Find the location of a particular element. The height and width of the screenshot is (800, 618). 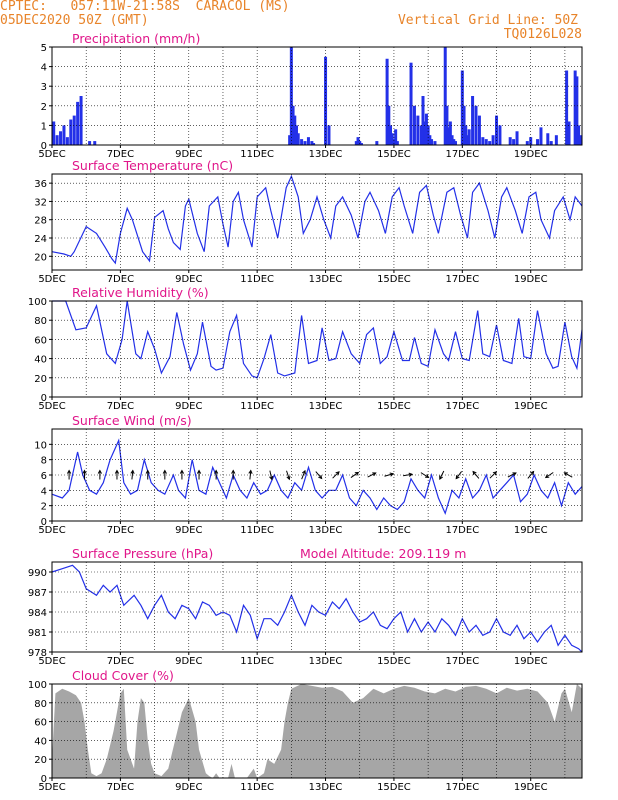

ytick-label: 60 is located at coordinates (40, 340).